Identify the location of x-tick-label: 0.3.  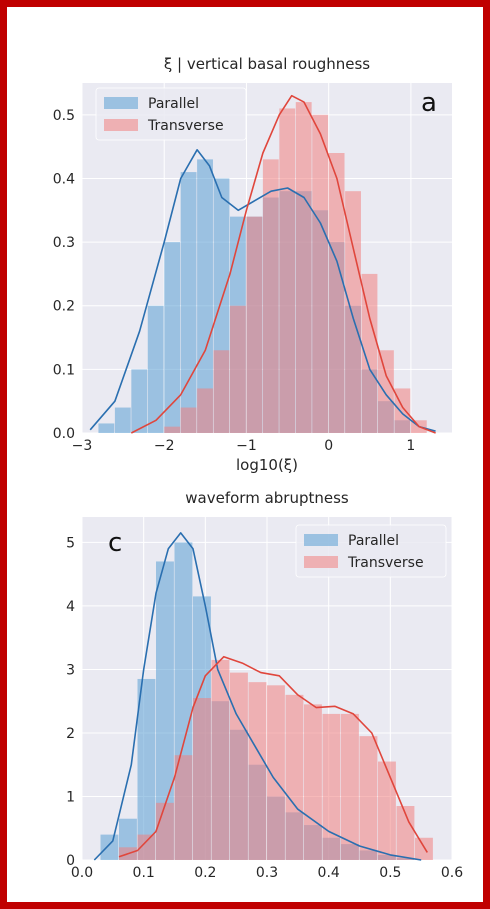
(267, 873).